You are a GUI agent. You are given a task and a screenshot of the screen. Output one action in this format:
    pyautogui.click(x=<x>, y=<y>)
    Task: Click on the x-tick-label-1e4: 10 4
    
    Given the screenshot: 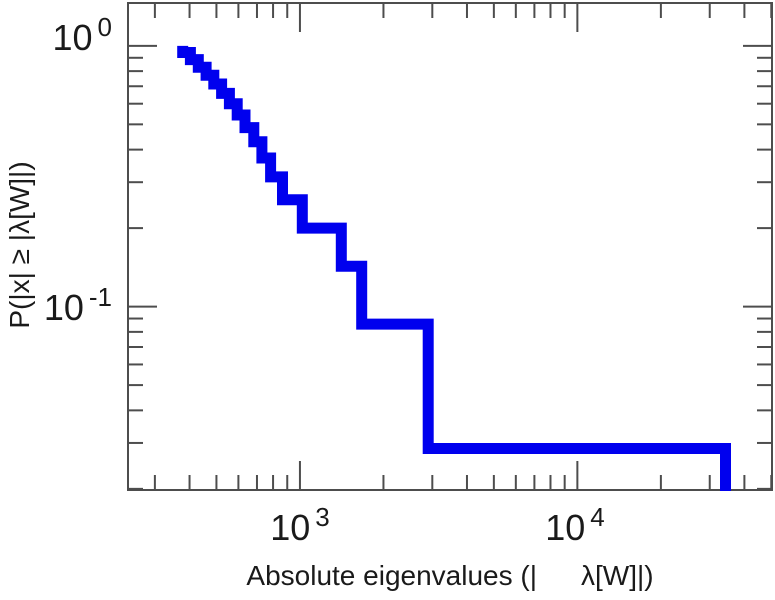 What is the action you would take?
    pyautogui.click(x=575, y=526)
    